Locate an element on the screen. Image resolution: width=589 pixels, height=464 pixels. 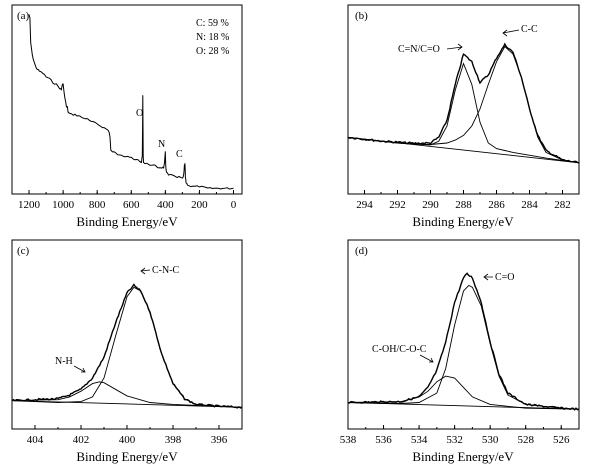
panel-a-xtick-label: 400 is located at coordinates (165, 205).